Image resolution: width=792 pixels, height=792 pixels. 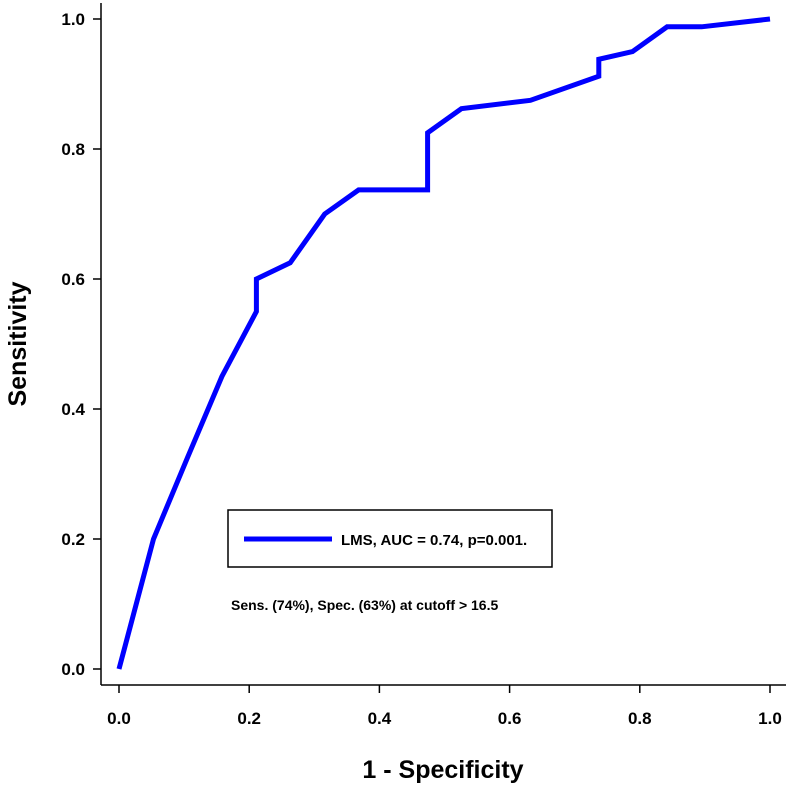 What do you see at coordinates (73, 539) in the screenshot?
I see `y-tick-label: 0.2` at bounding box center [73, 539].